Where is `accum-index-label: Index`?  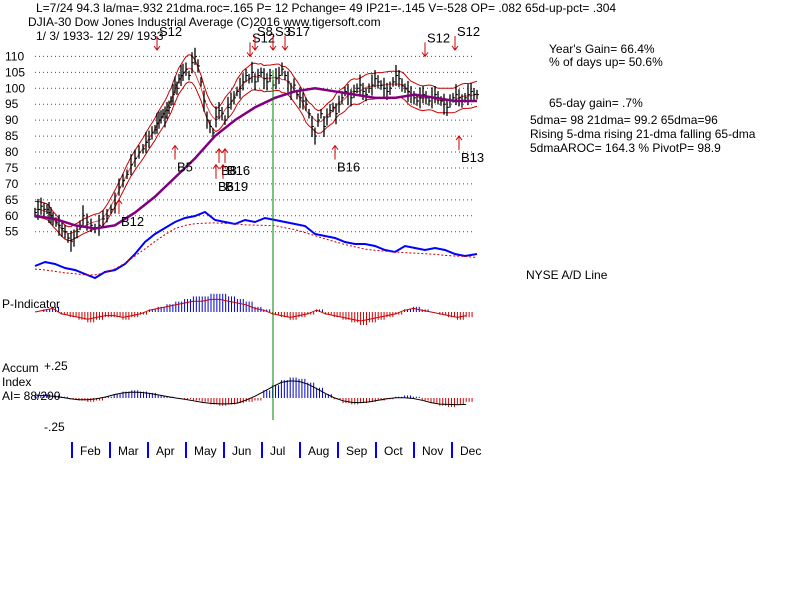
accum-index-label: Index is located at coordinates (17, 382).